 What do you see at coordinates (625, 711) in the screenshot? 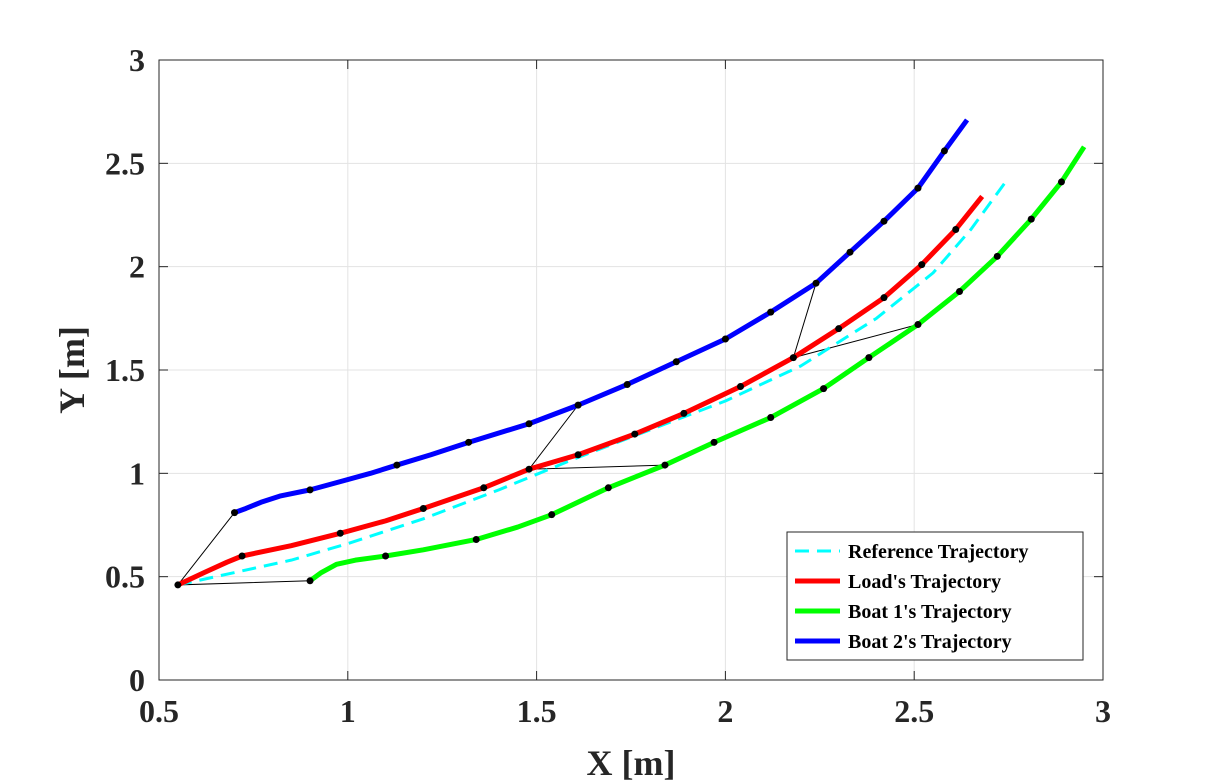
I see `x-tick-labels: 0.5 1 1.5 2 2.5 3` at bounding box center [625, 711].